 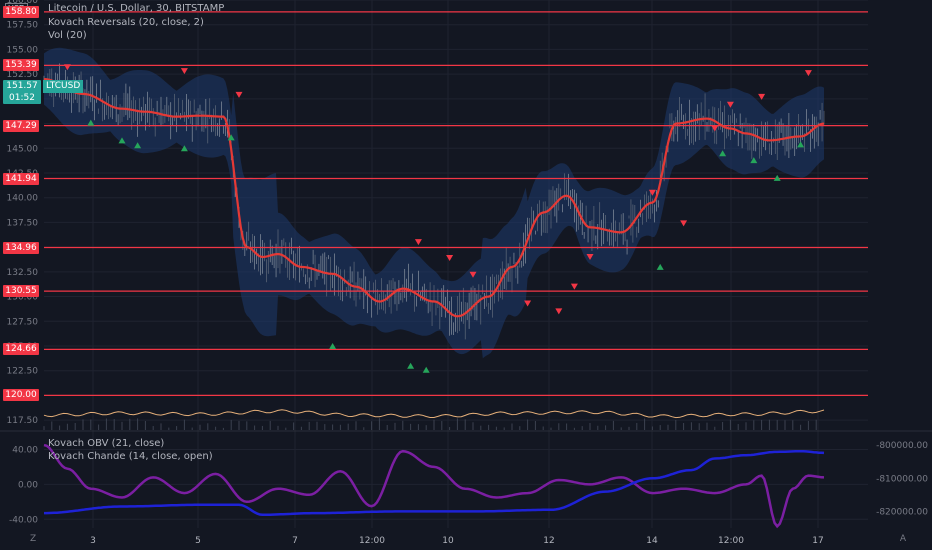 What do you see at coordinates (23, 520) in the screenshot?
I see `y-tick-label: -40.00` at bounding box center [23, 520].